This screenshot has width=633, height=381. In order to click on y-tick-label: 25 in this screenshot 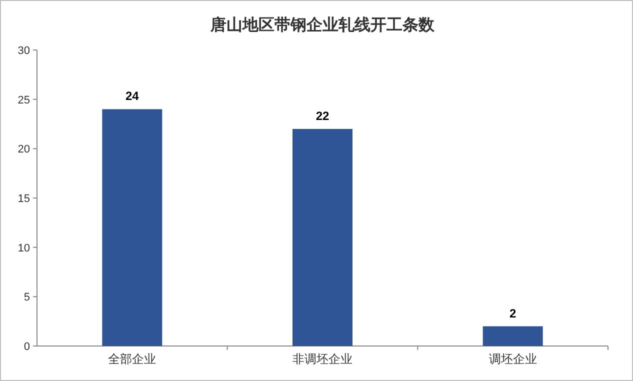, I will do `click(24, 100)`.